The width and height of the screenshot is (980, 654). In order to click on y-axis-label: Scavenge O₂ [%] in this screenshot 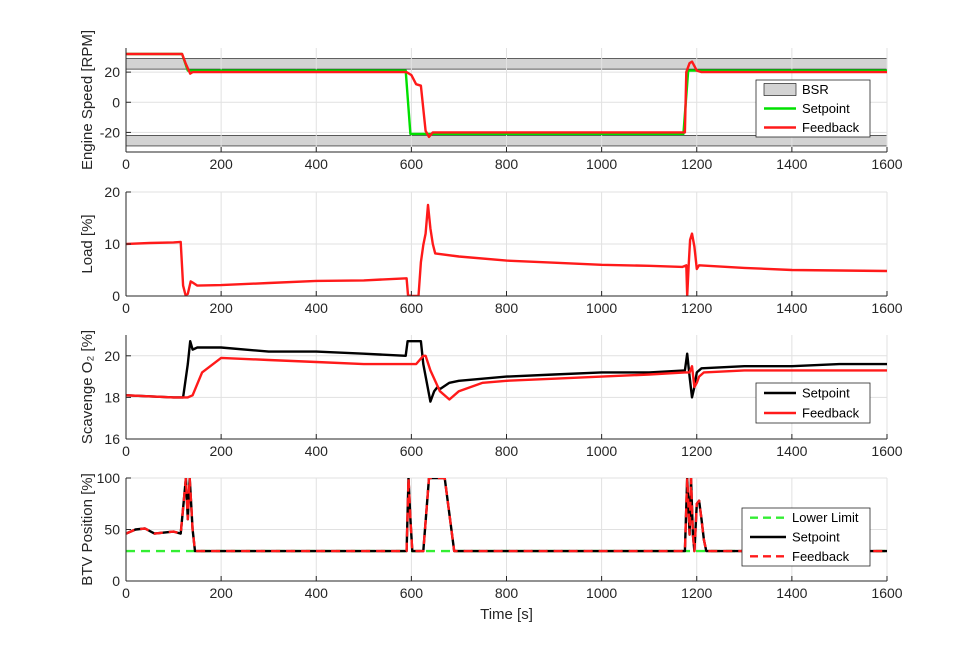, I will do `click(87, 387)`.